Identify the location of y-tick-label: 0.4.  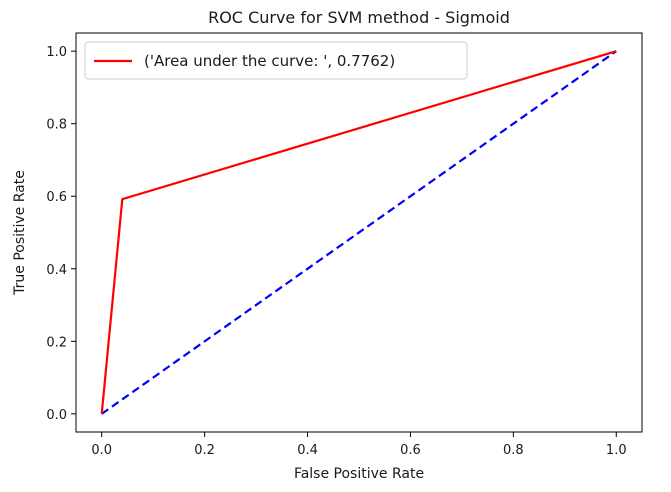
(56, 270).